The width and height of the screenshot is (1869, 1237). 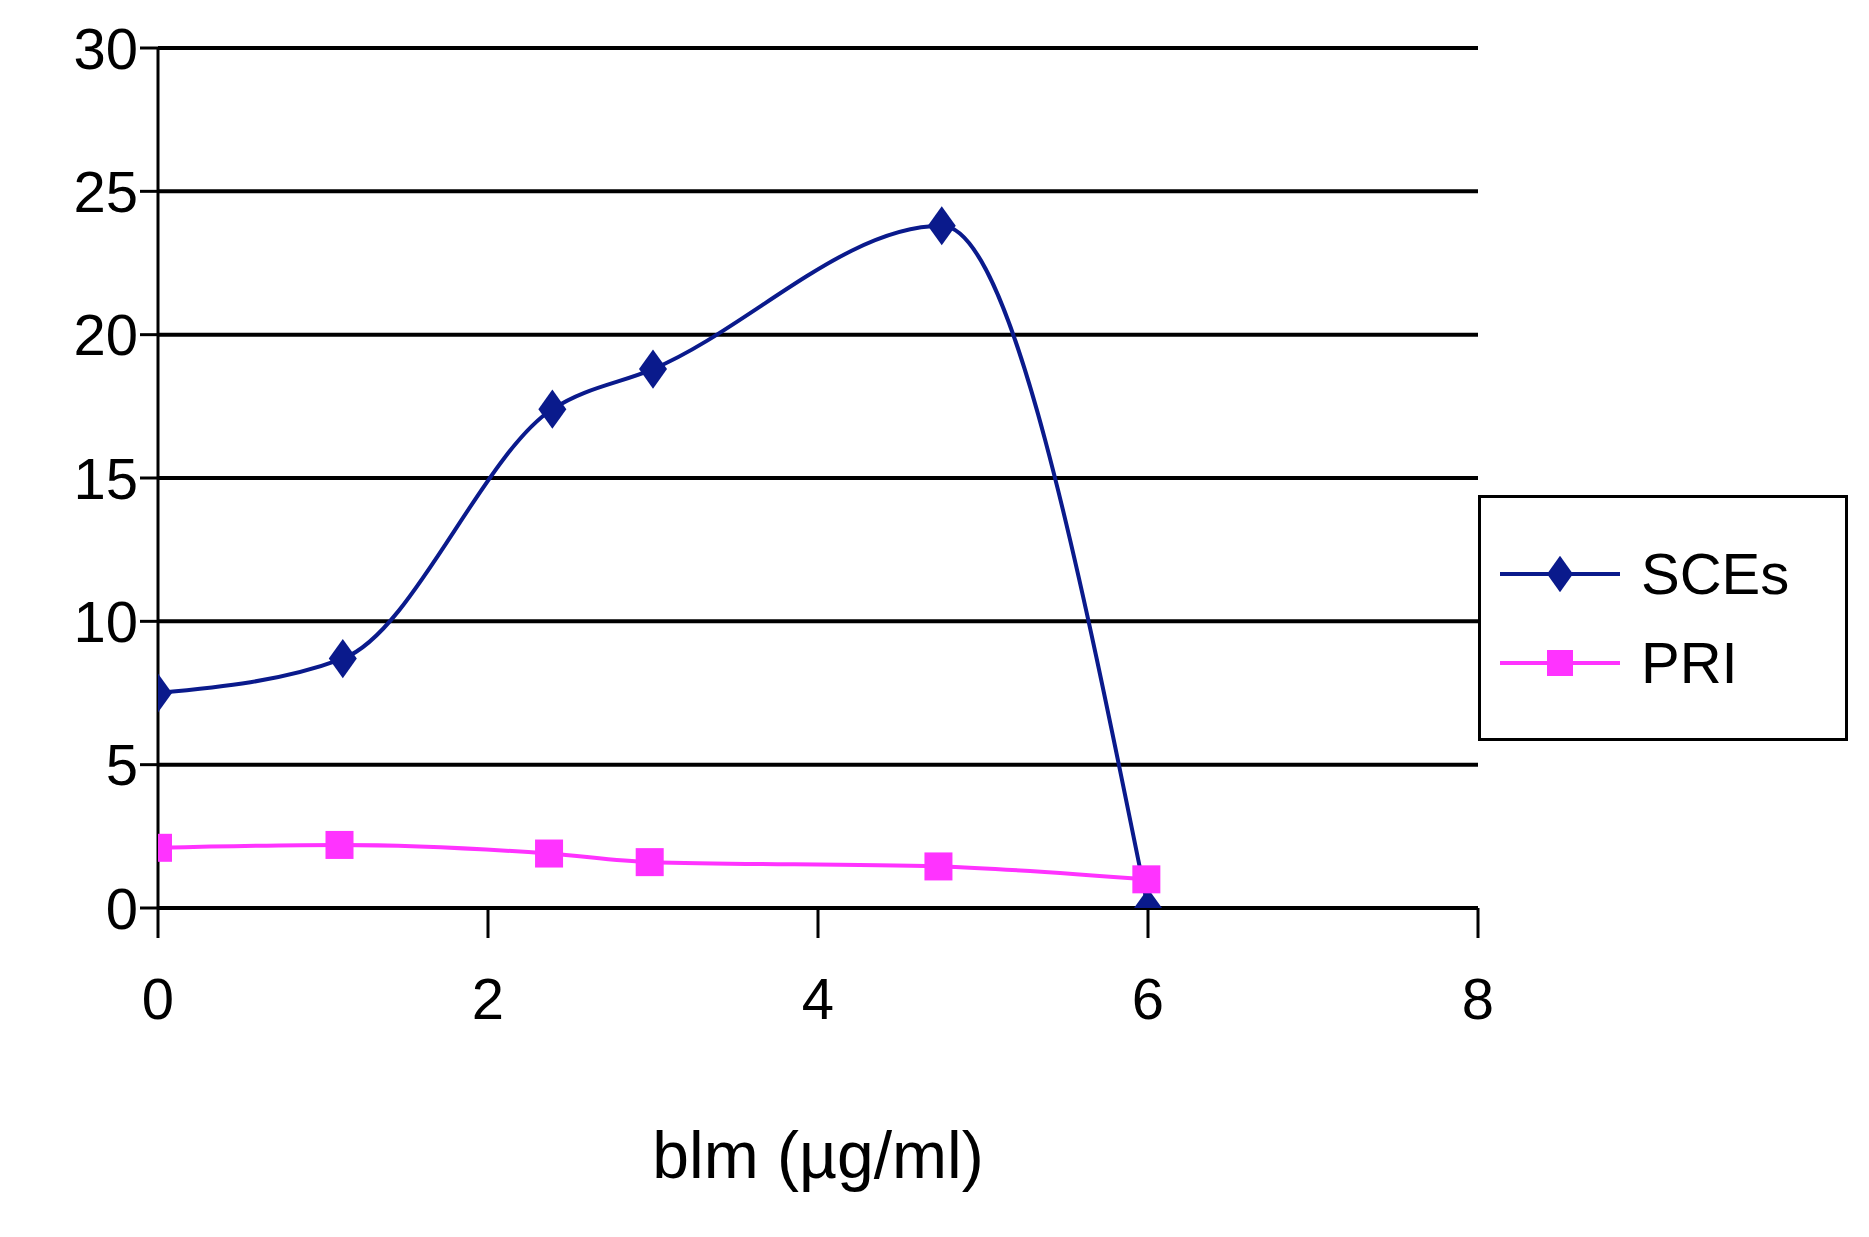 I want to click on y-tick-label: 5, so click(x=121, y=765).